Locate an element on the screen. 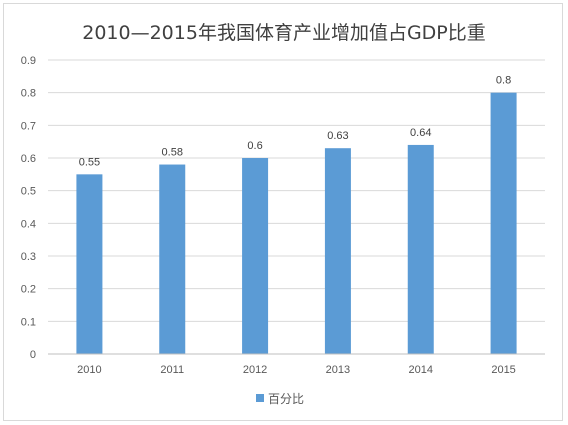  legend: 百分比 is located at coordinates (280, 399).